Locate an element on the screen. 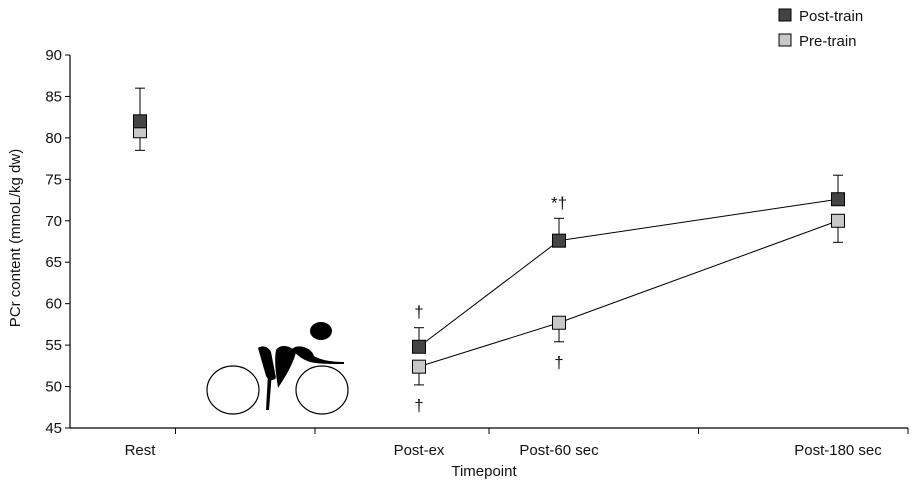 The image size is (912, 484). point-pre-train-post-180-sec is located at coordinates (838, 220).